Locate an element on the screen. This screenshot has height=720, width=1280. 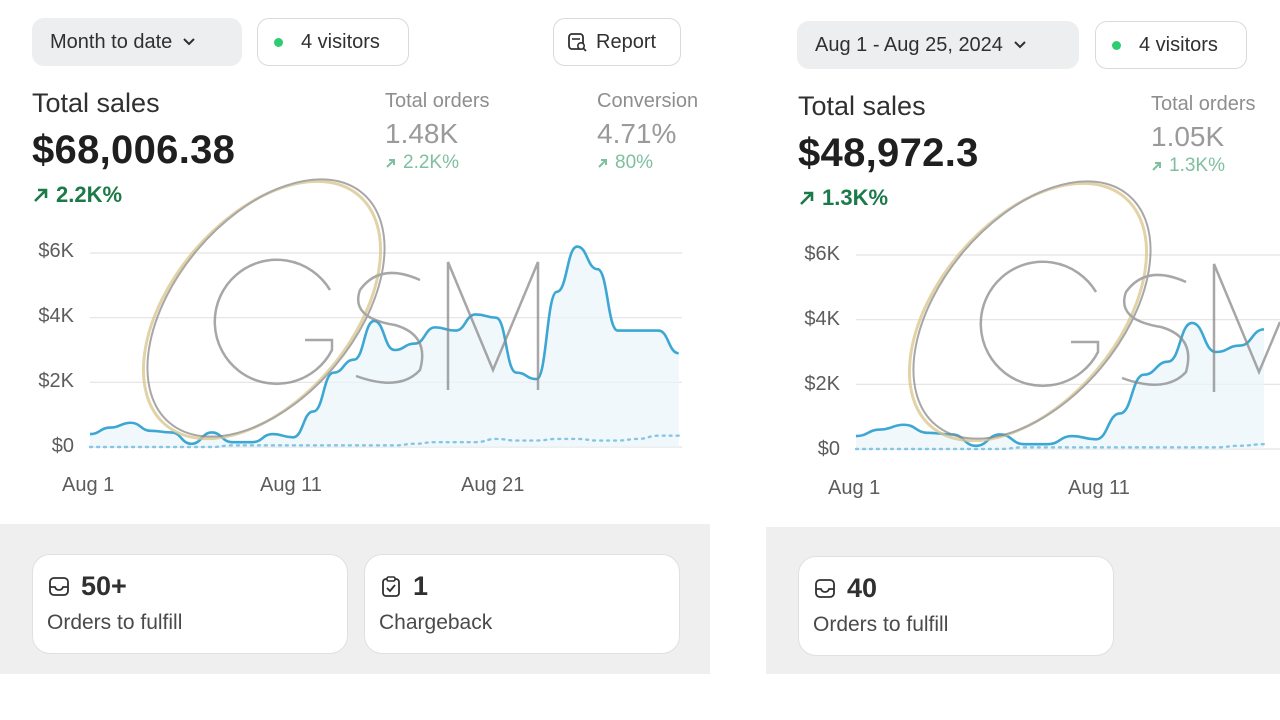
conversion-value: 4.71% is located at coordinates (637, 133).